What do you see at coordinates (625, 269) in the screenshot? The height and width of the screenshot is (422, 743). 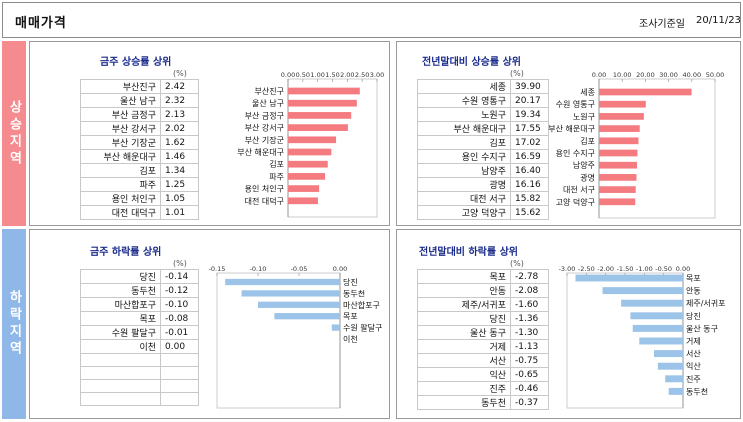 I see `x-tick-label: -1.50` at bounding box center [625, 269].